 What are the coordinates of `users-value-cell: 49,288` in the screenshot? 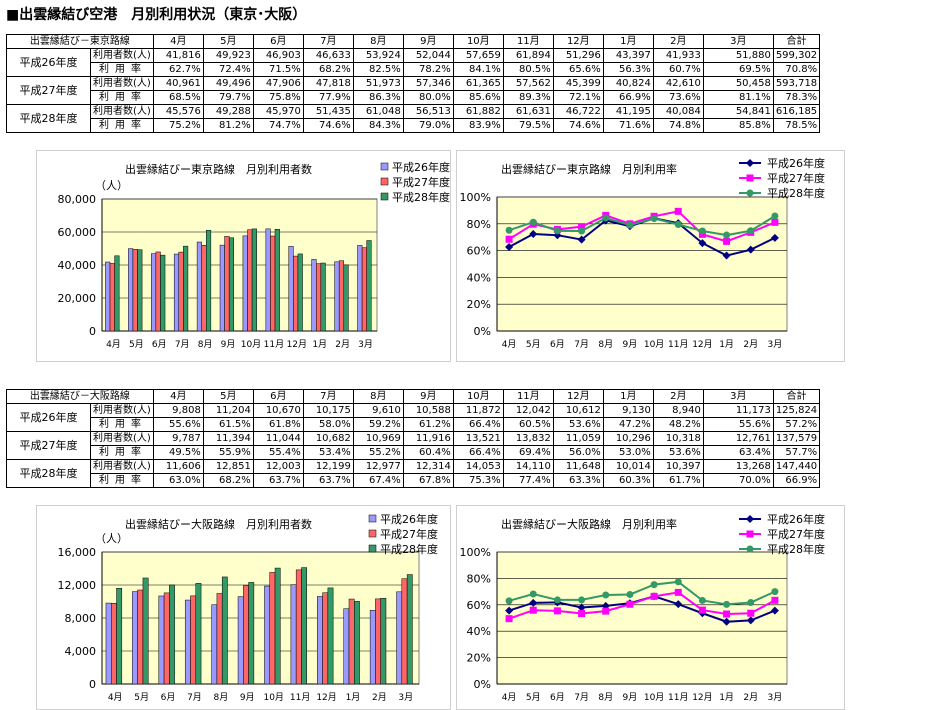 It's located at (228, 111).